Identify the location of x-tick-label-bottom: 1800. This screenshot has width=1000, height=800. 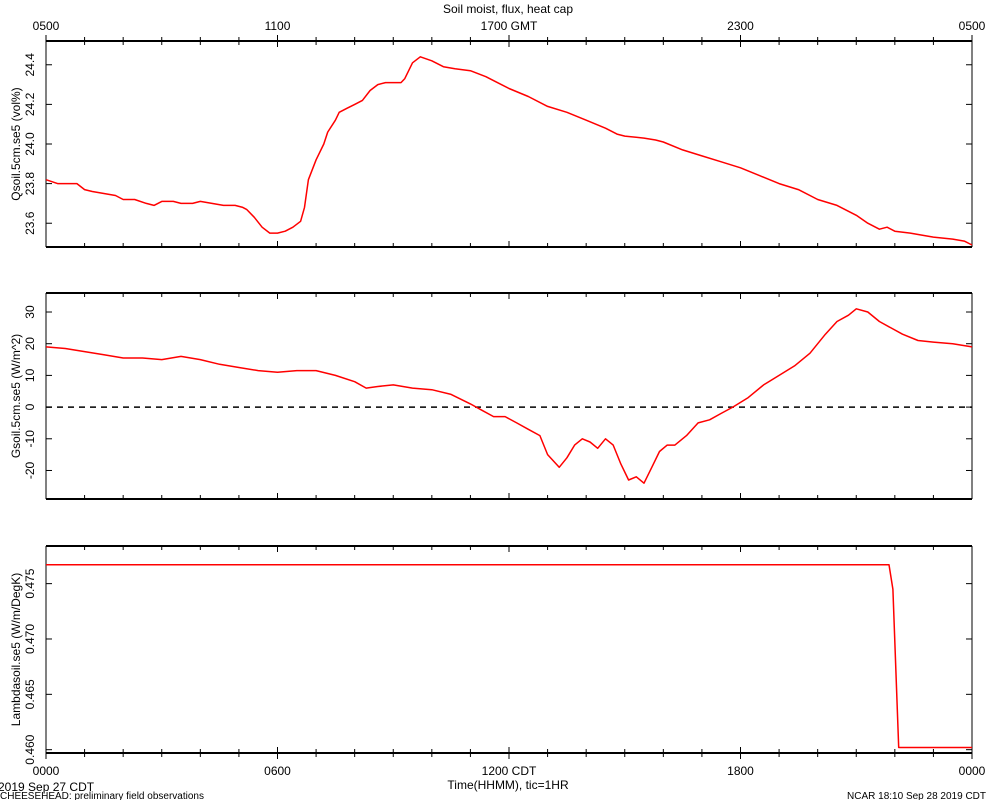
(740, 771).